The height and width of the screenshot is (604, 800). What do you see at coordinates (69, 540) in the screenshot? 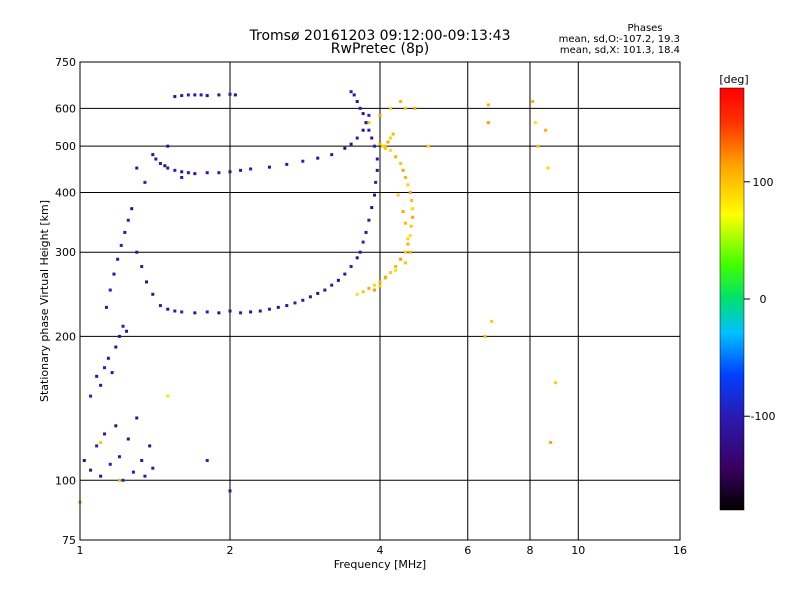
I see `y-tick-label: 75` at bounding box center [69, 540].